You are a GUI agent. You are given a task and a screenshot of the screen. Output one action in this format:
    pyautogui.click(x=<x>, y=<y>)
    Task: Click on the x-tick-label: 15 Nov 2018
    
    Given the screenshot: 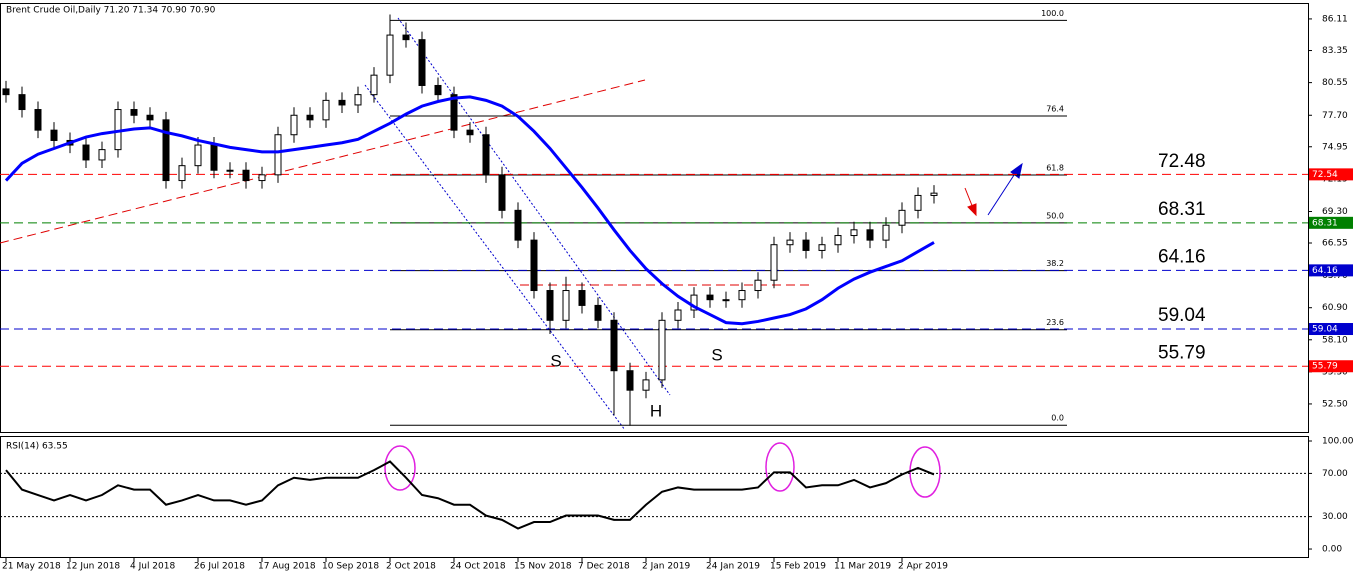 What is the action you would take?
    pyautogui.click(x=543, y=567)
    